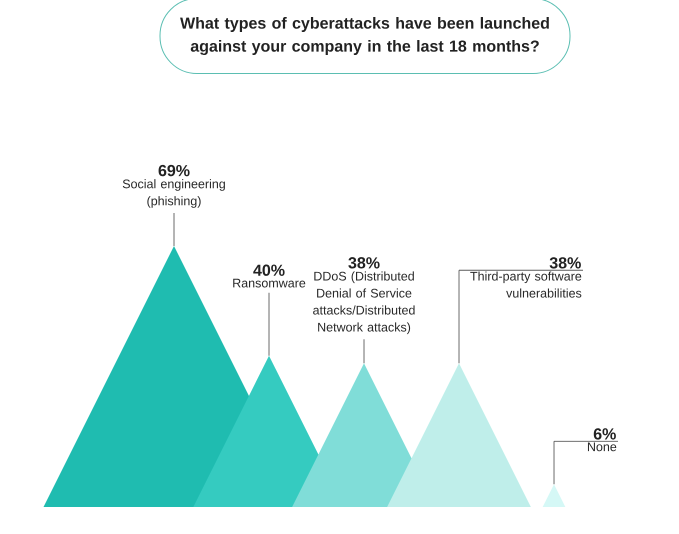  What do you see at coordinates (364, 302) in the screenshot?
I see `category-label: DDoS (Distributed Denial of Service attacks/Distributed Network attacks)` at bounding box center [364, 302].